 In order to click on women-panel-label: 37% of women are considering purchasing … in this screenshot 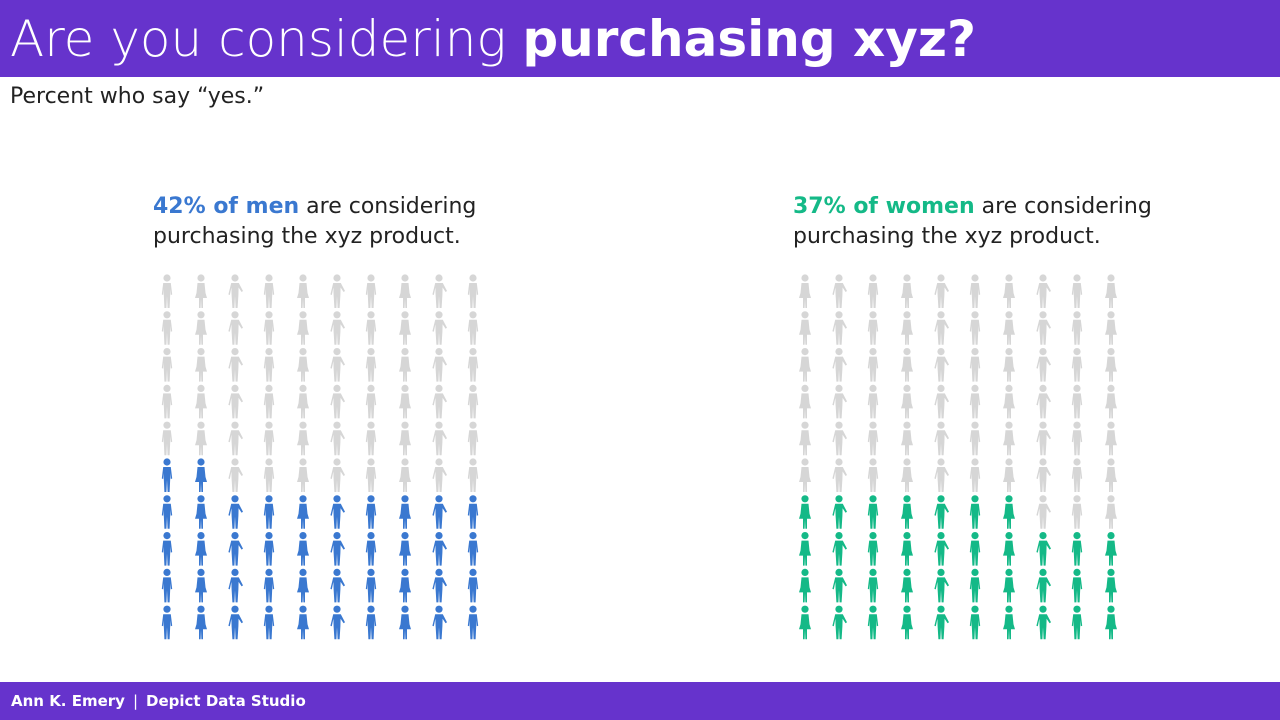, I will do `click(1003, 222)`.